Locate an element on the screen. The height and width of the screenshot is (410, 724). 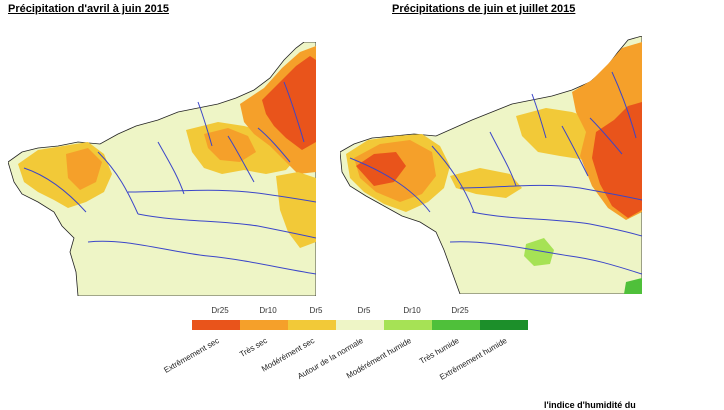
map-zone-moderately-humid is located at coordinates (539, 252).